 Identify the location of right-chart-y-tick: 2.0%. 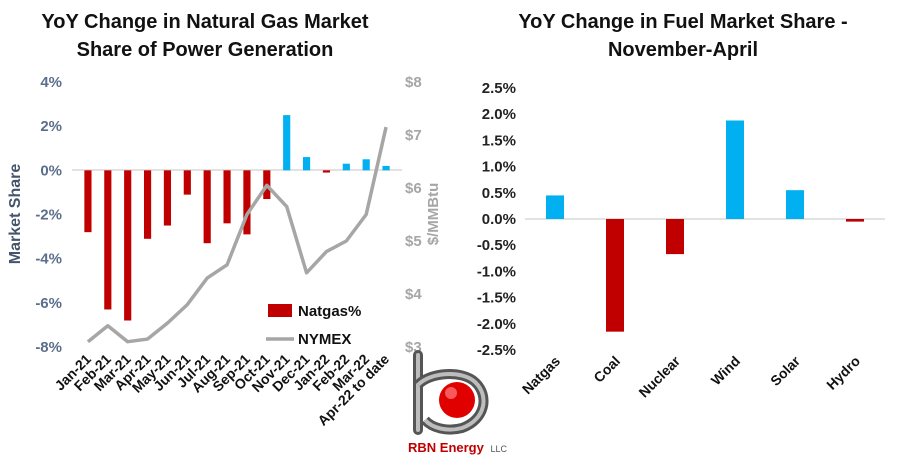
(499, 114).